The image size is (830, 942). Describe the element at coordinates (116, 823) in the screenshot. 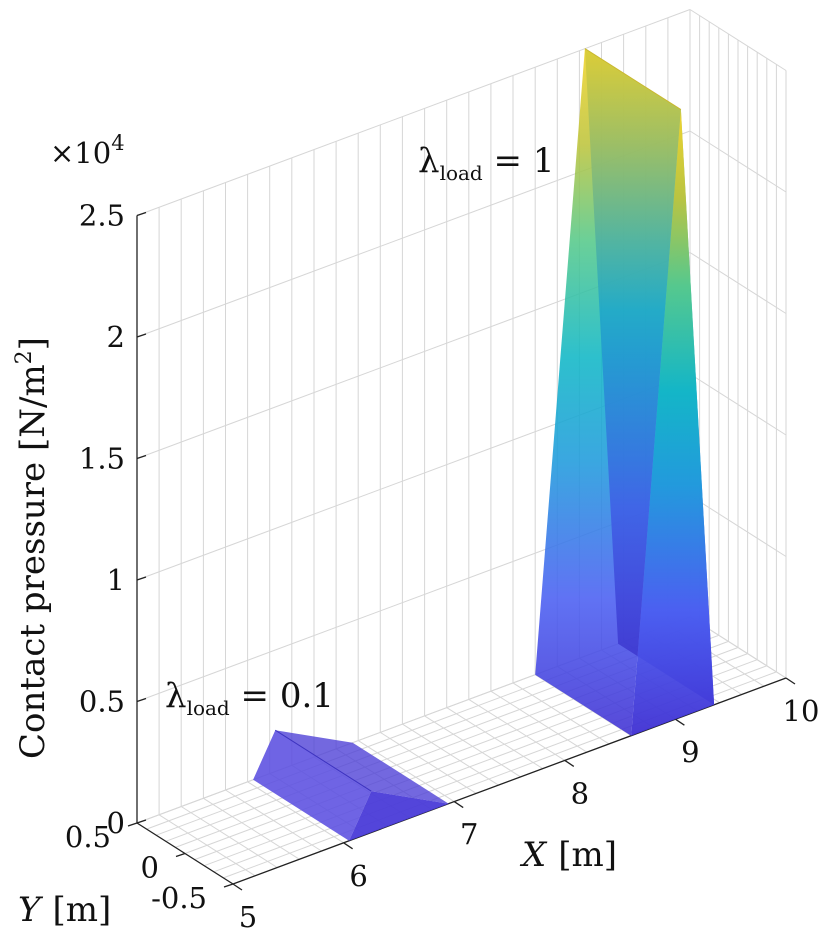

I see `z-tick-label: 0` at that location.